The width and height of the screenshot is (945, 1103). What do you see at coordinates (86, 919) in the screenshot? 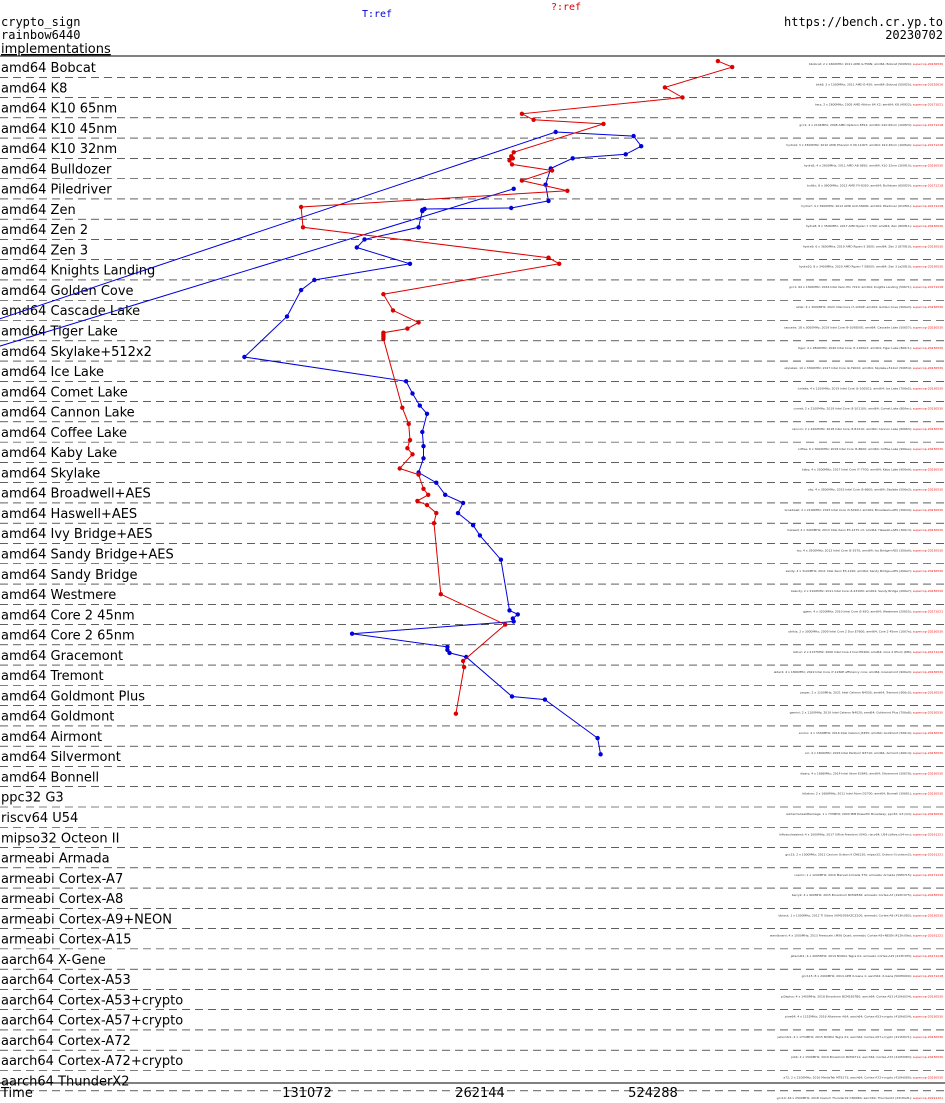
I see `row-label: armeabi Cortex-A9+NEON` at bounding box center [86, 919].